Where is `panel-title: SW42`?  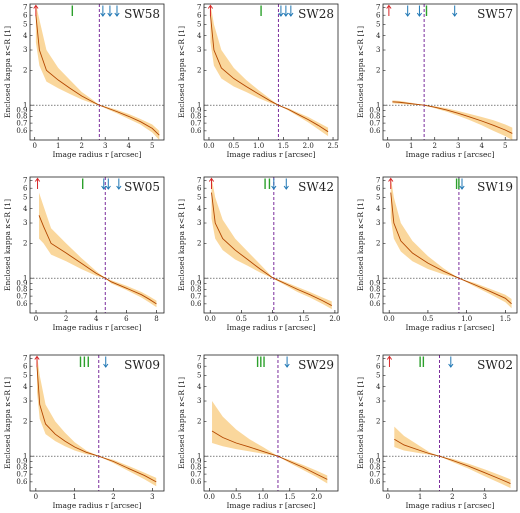
panel-title: SW42 is located at coordinates (316, 187).